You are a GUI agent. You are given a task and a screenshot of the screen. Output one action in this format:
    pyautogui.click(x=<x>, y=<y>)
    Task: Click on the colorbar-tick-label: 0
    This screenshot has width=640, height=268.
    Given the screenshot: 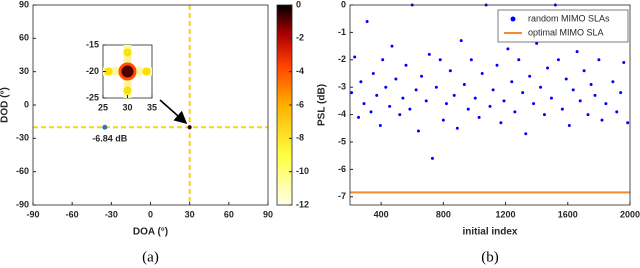 What is the action you would take?
    pyautogui.click(x=298, y=4)
    